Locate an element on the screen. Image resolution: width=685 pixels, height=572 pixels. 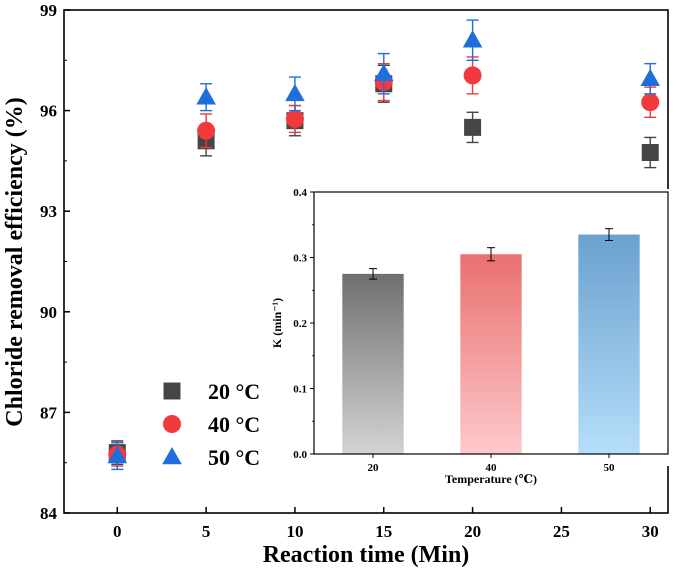
y-tick-label: 84 is located at coordinates (49, 513).